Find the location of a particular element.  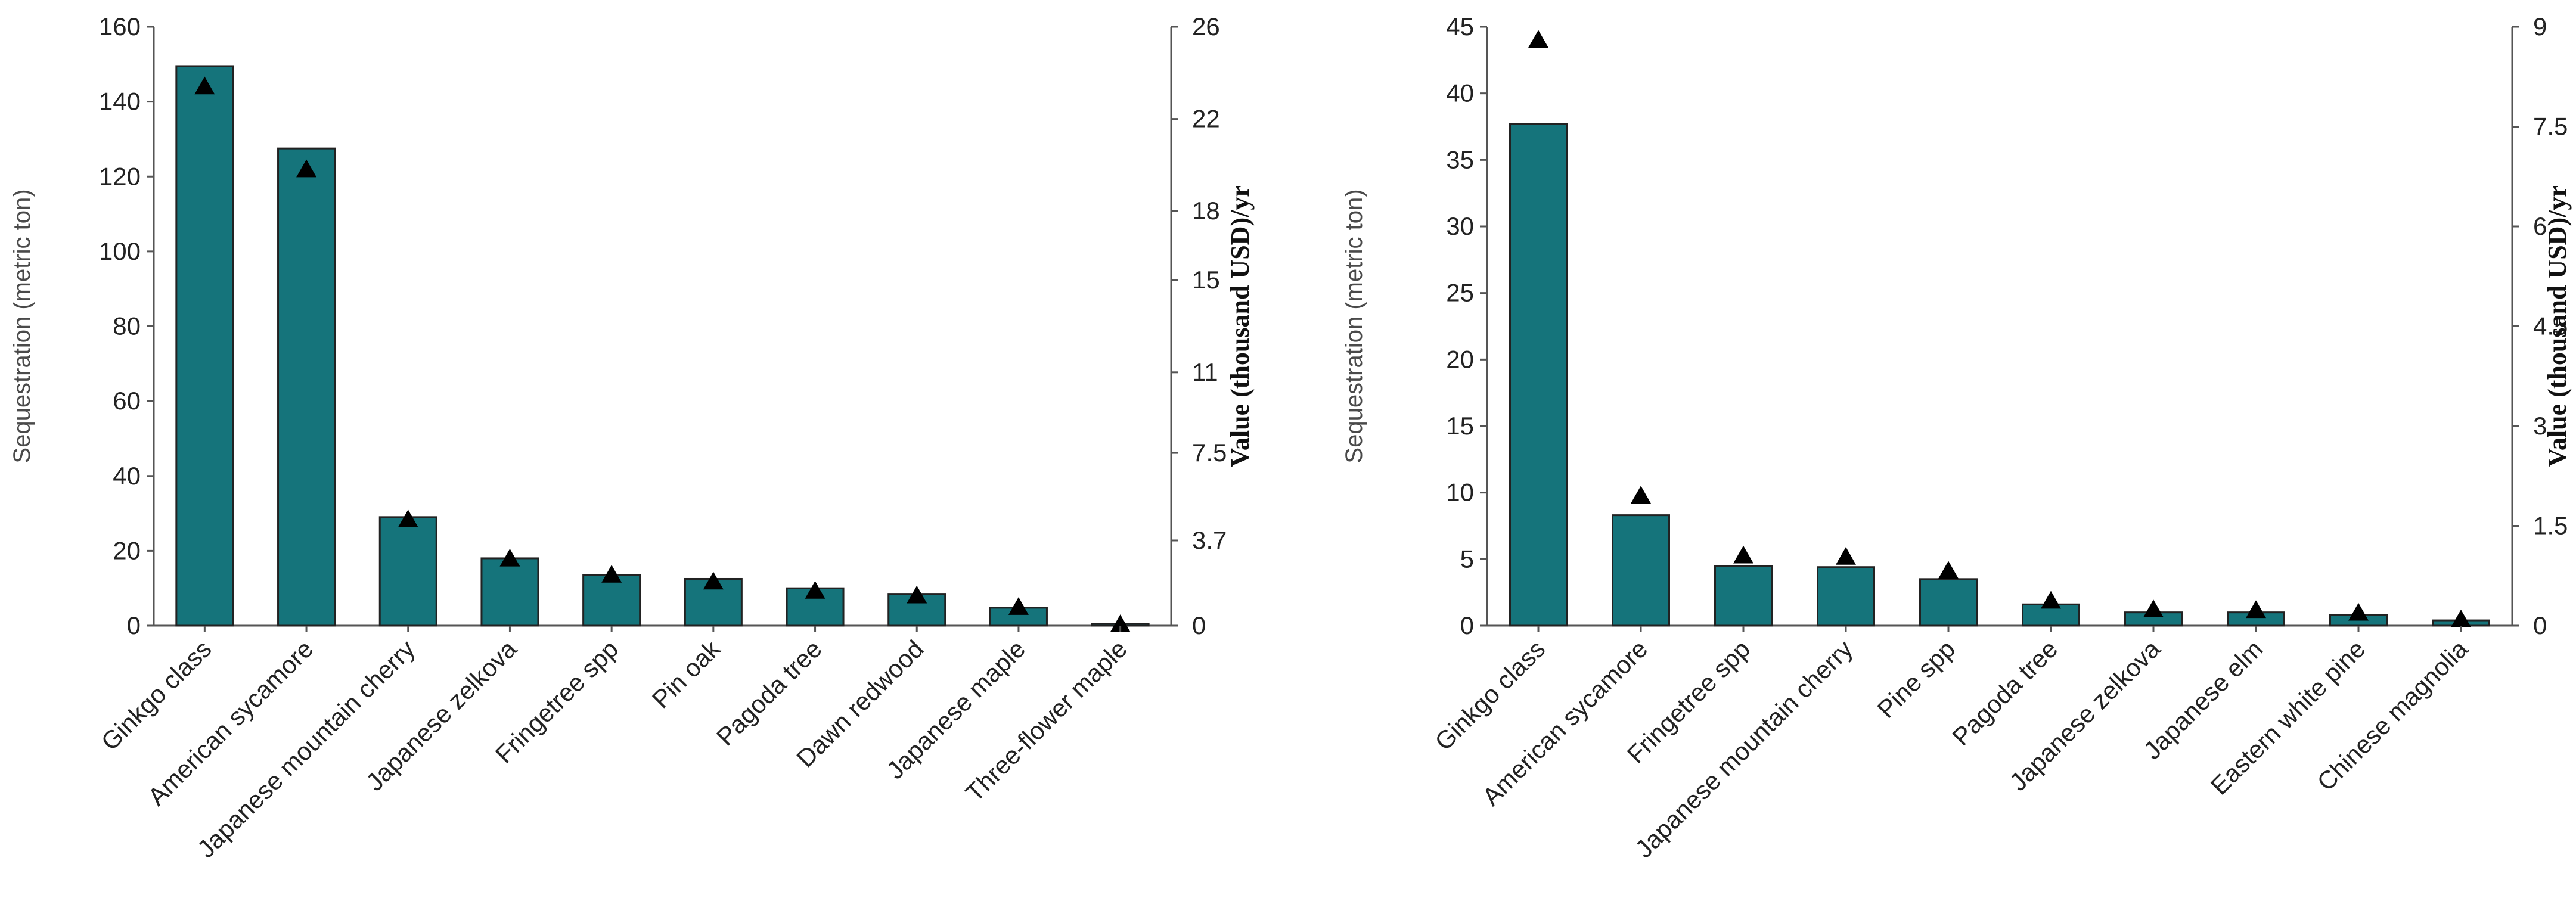

left-y-tick-label: 30 is located at coordinates (1460, 226).